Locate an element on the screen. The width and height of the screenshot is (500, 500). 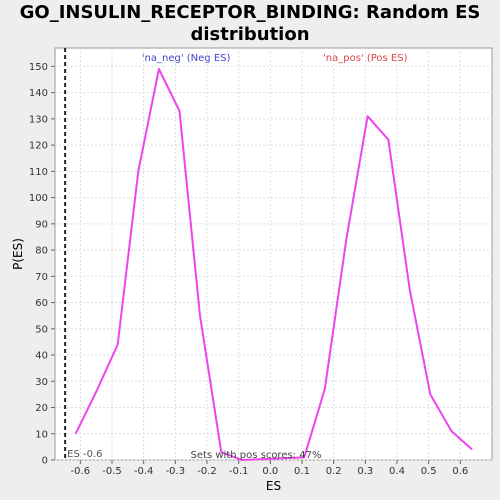
x-tick-label: -0.4 is located at coordinates (144, 471).